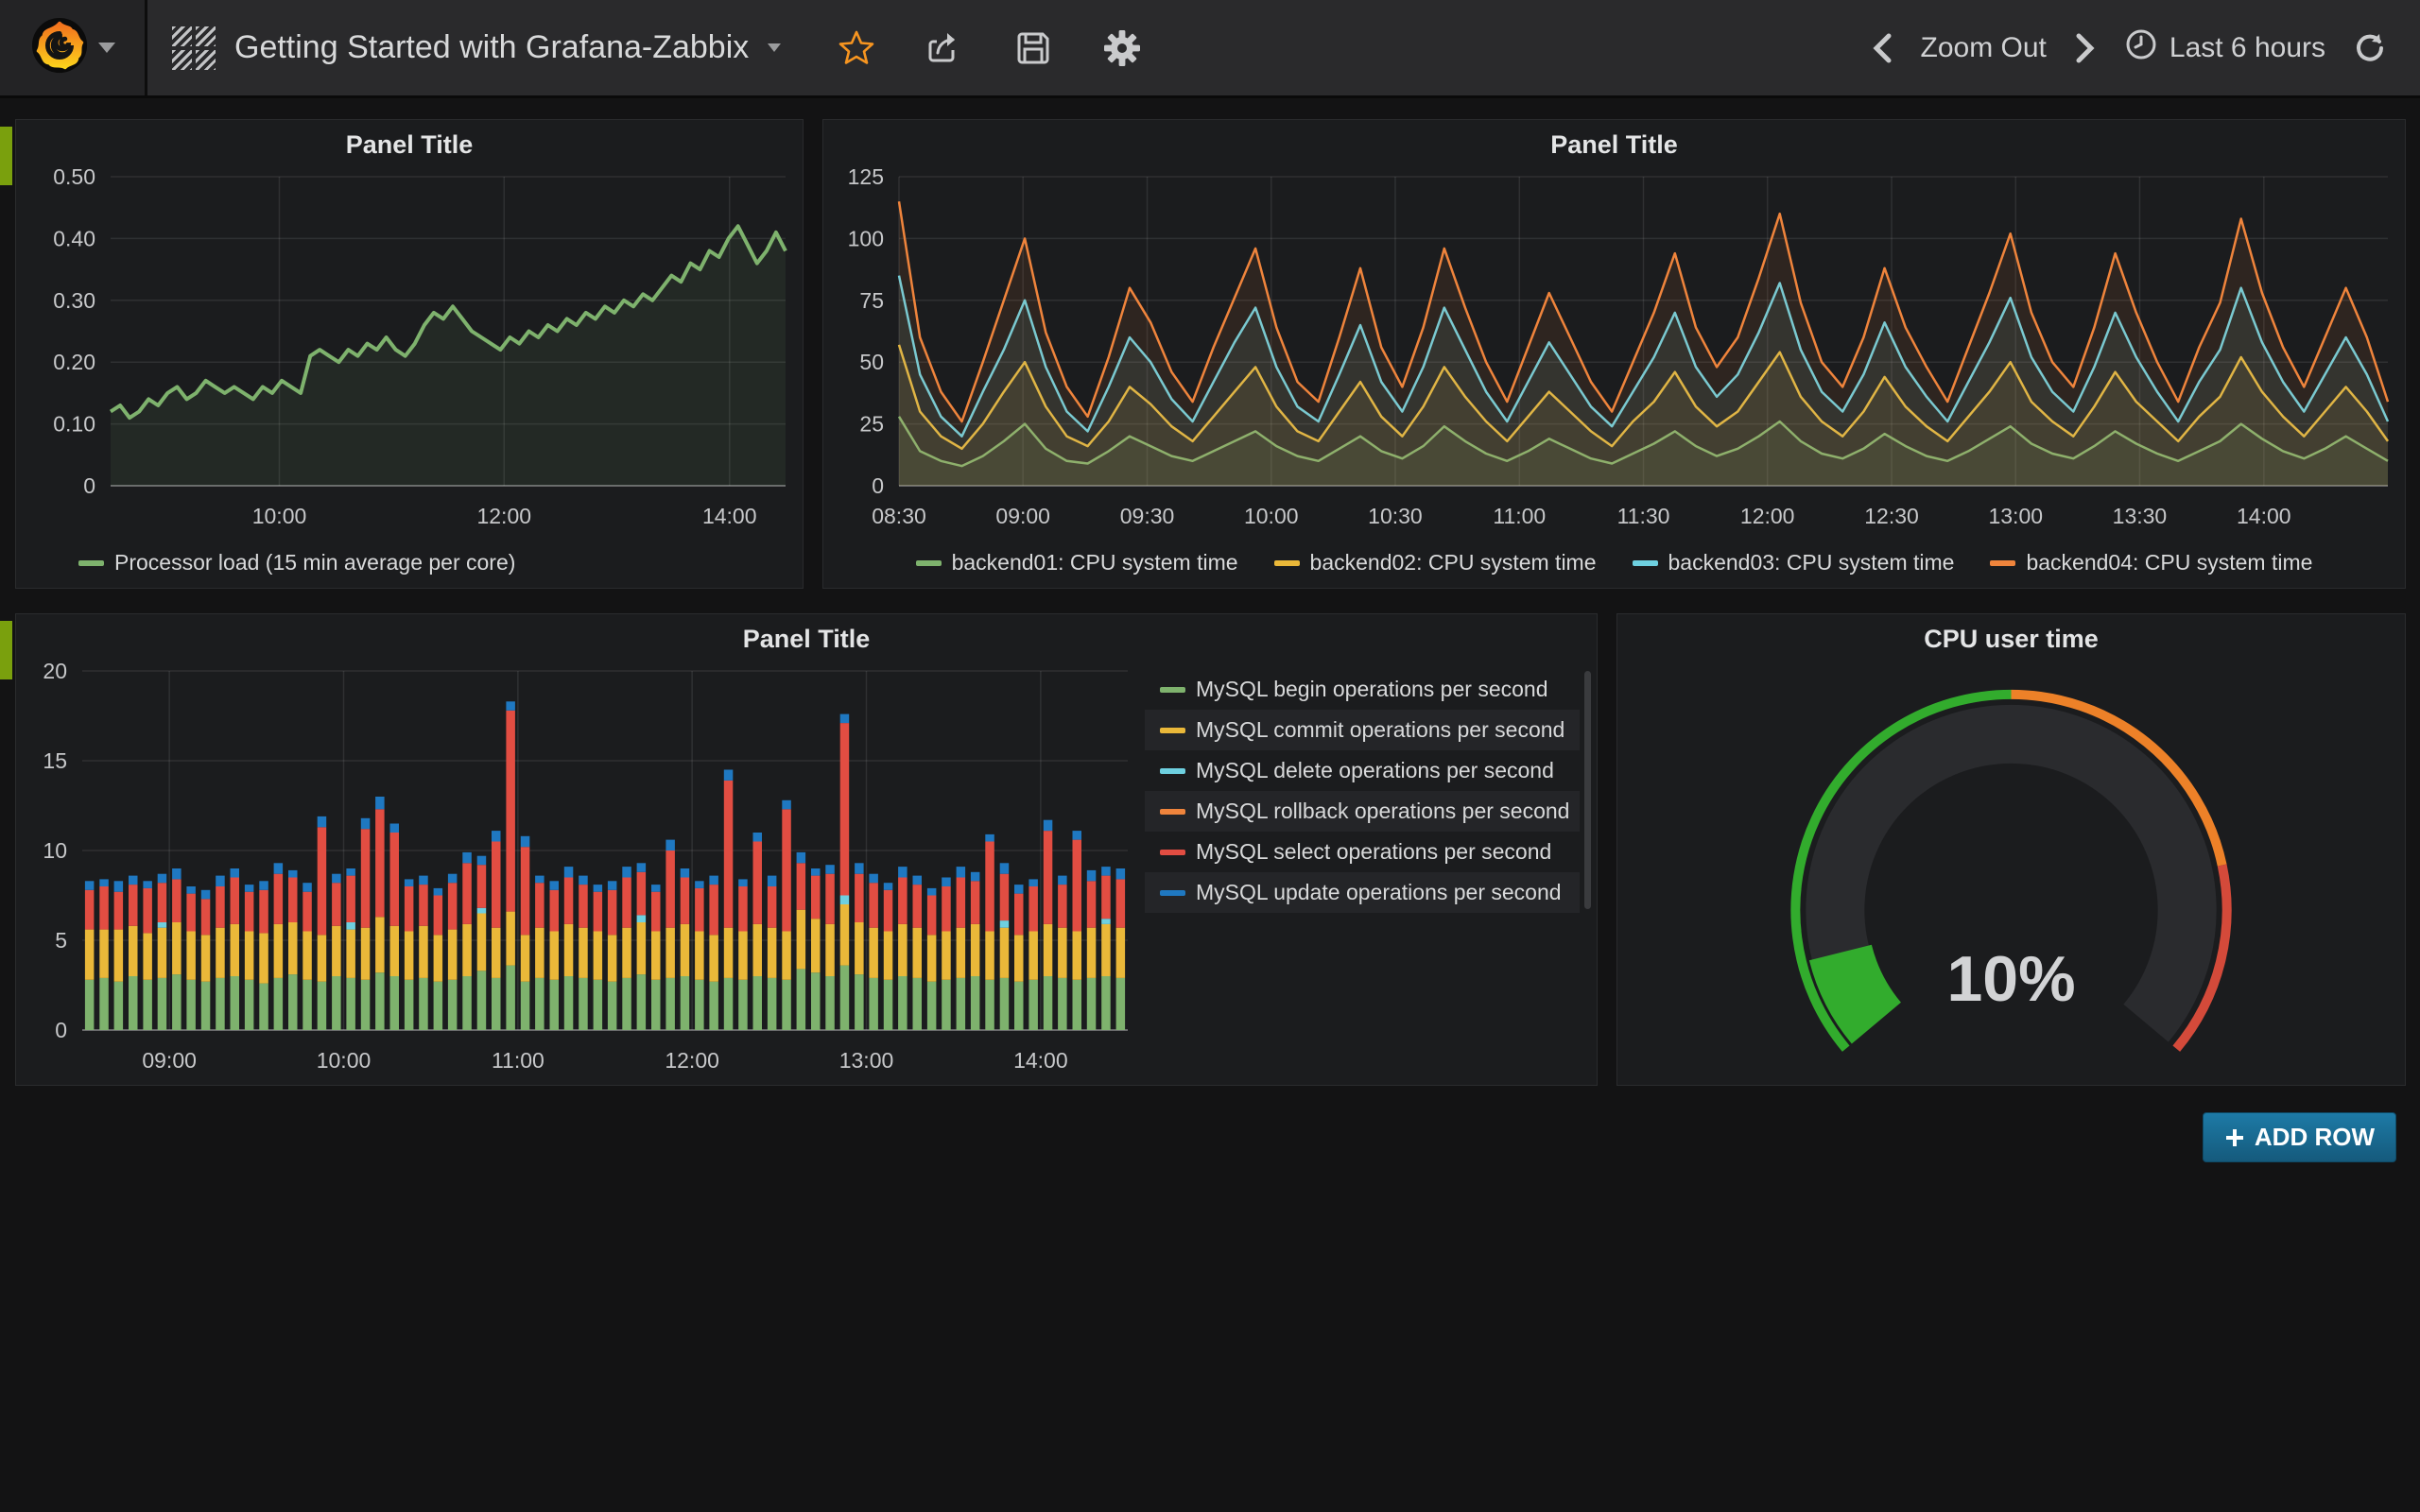  I want to click on processor-load-chart: 0 0.10 0.20 0.30 0.40 0.50 10:00 12:00 14:00, so click(409, 354).